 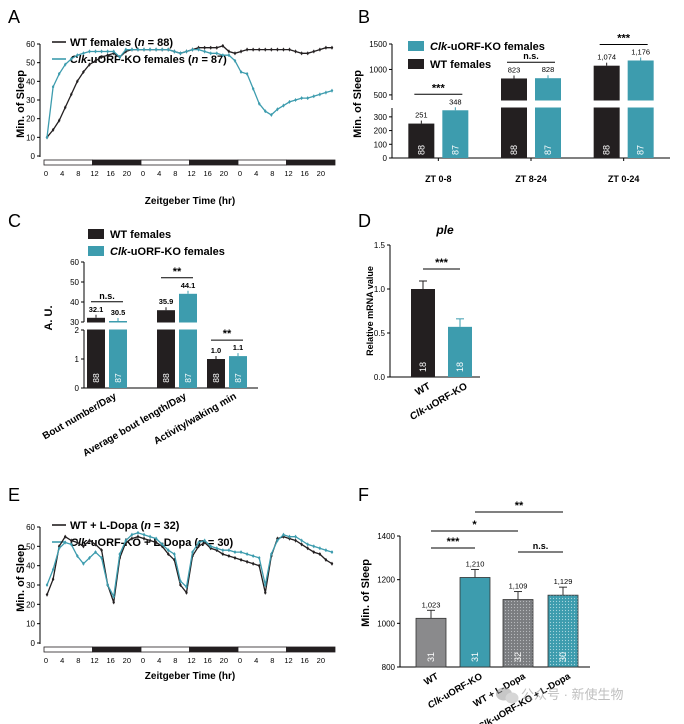 I want to click on panel-b-y-axis-label: Min. of Sleep, so click(x=358, y=104).